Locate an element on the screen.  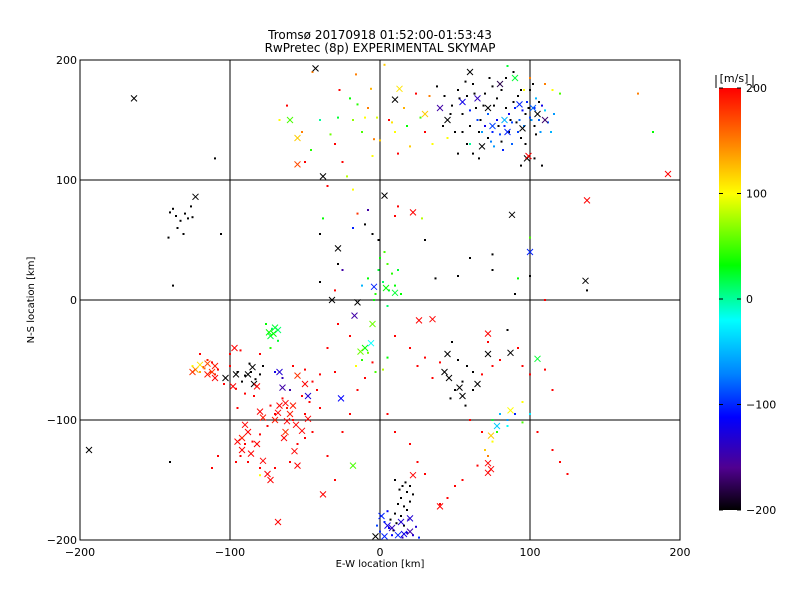
x-tick-label: −100 is located at coordinates (230, 552).